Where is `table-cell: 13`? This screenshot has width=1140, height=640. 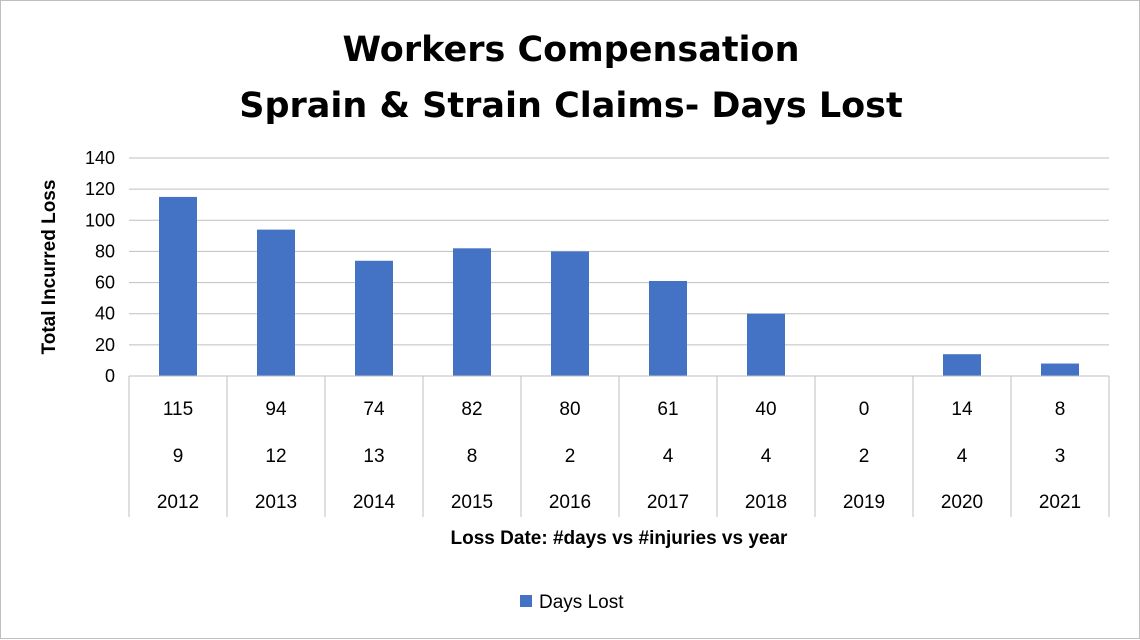
table-cell: 13 is located at coordinates (373, 456).